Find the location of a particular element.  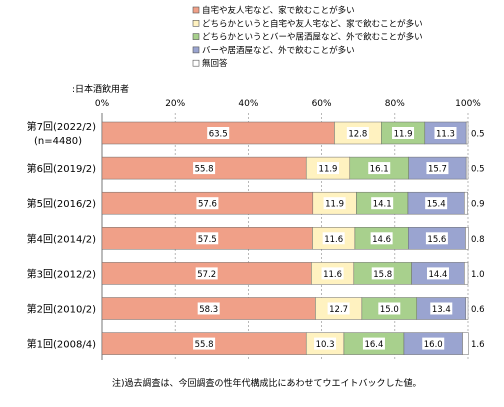

data-label: 57.5 is located at coordinates (207, 240).